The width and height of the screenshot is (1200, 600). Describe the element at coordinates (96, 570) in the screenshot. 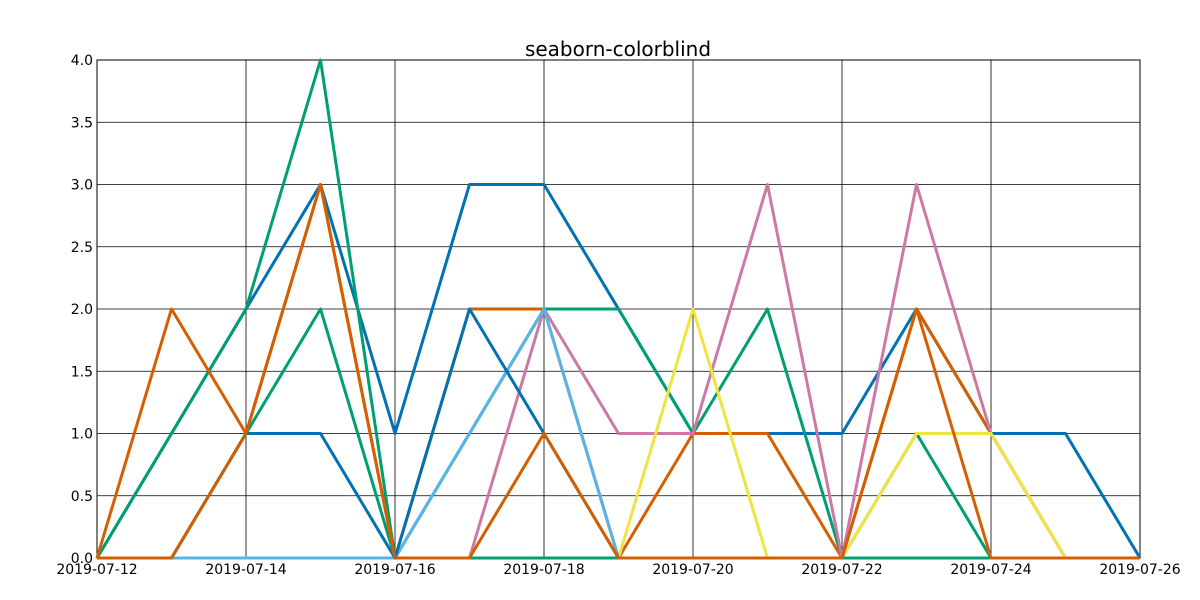

I see `x-tick-label: 2019-07-12` at that location.